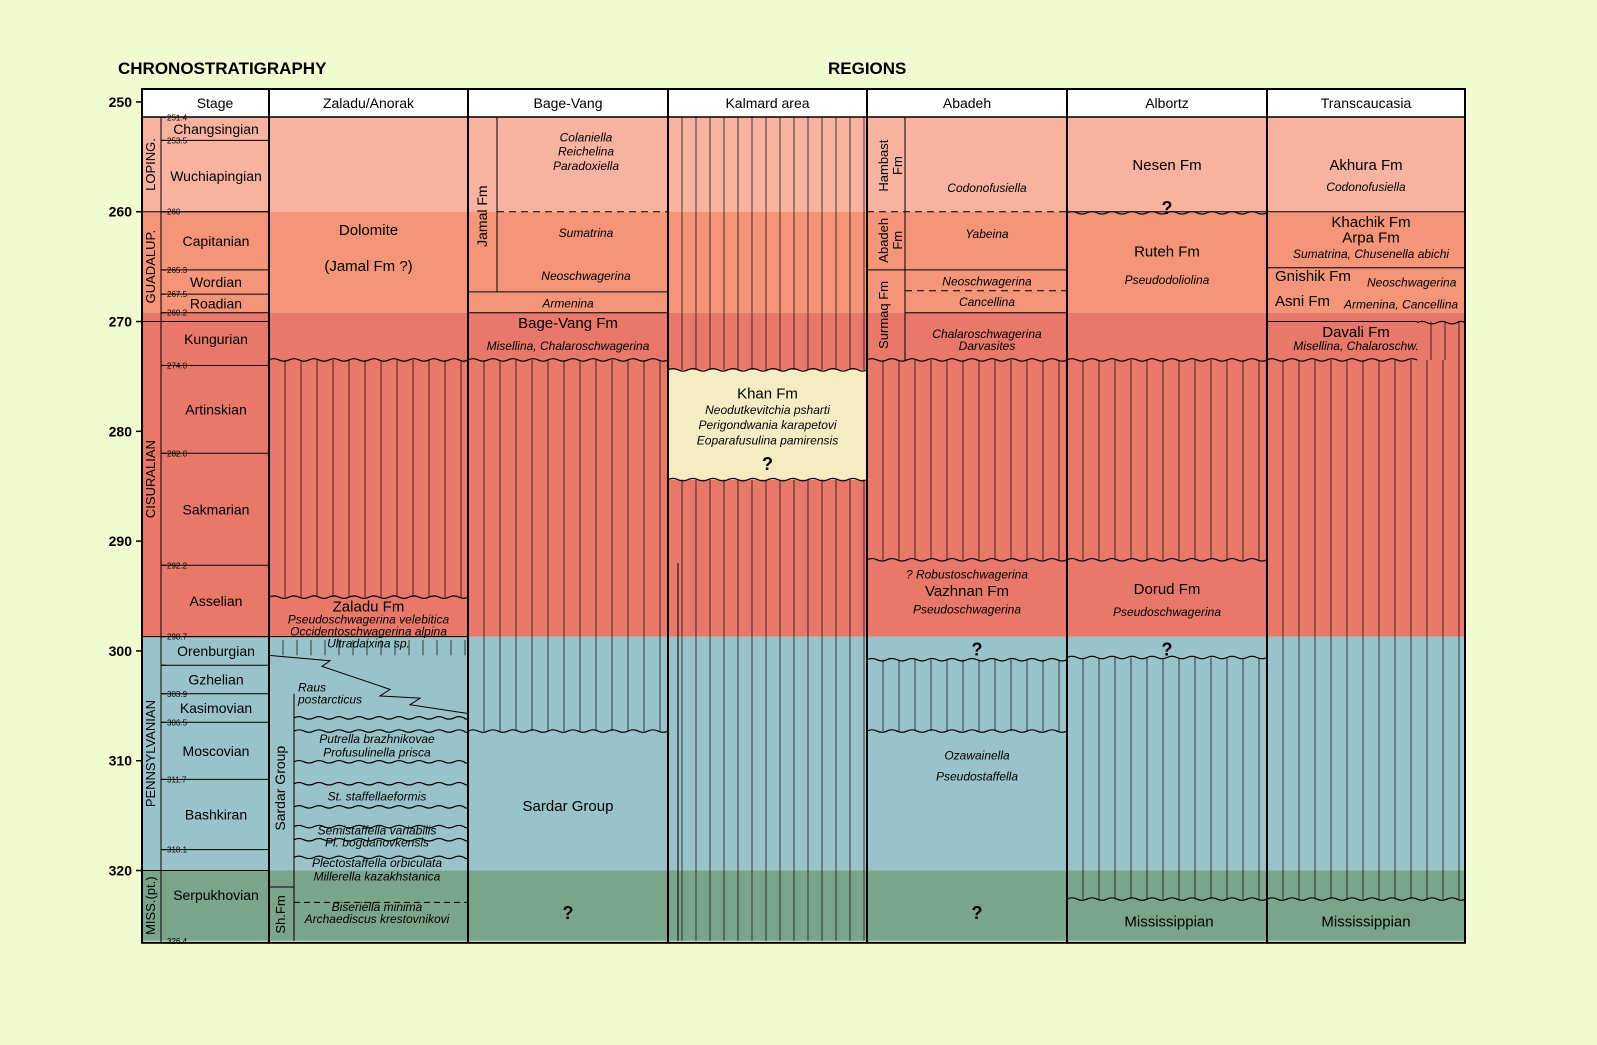 The image size is (1597, 1045). Describe the element at coordinates (568, 731) in the screenshot. I see `bage-unconformity-base` at that location.